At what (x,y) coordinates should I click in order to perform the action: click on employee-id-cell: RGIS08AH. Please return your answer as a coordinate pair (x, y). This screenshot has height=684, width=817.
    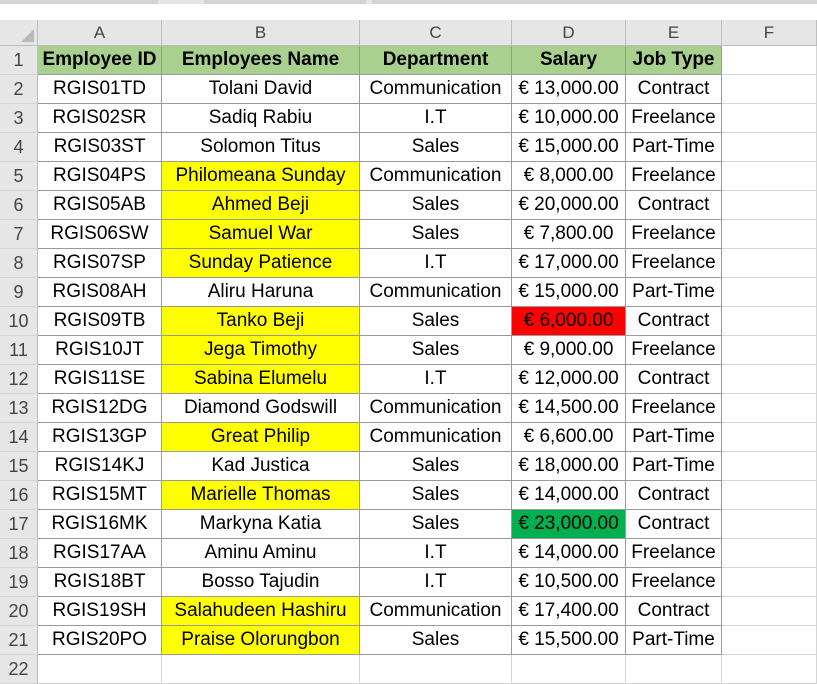
    Looking at the image, I should click on (100, 292).